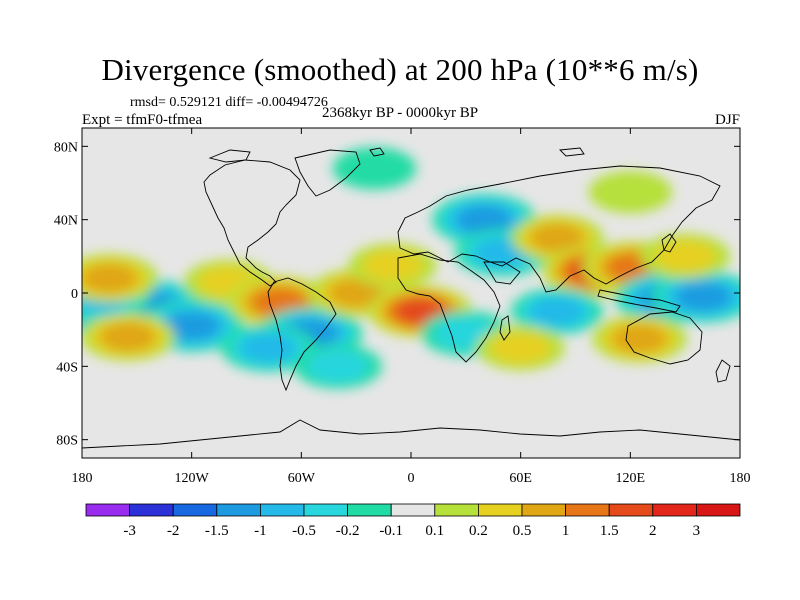 Image resolution: width=800 pixels, height=600 pixels. What do you see at coordinates (411, 434) in the screenshot?
I see `coastline-antarctica` at bounding box center [411, 434].